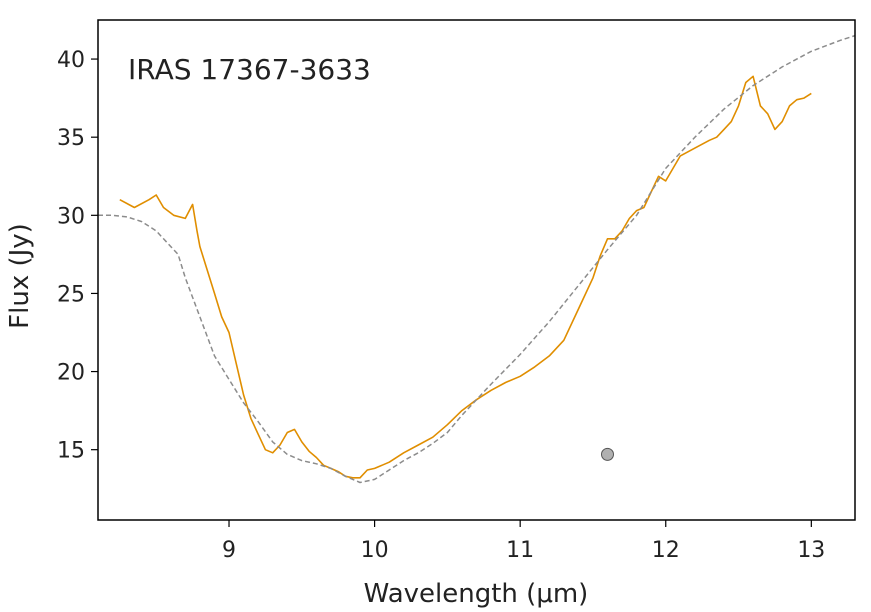 The height and width of the screenshot is (612, 871). I want to click on x-tick-label: 9, so click(229, 550).